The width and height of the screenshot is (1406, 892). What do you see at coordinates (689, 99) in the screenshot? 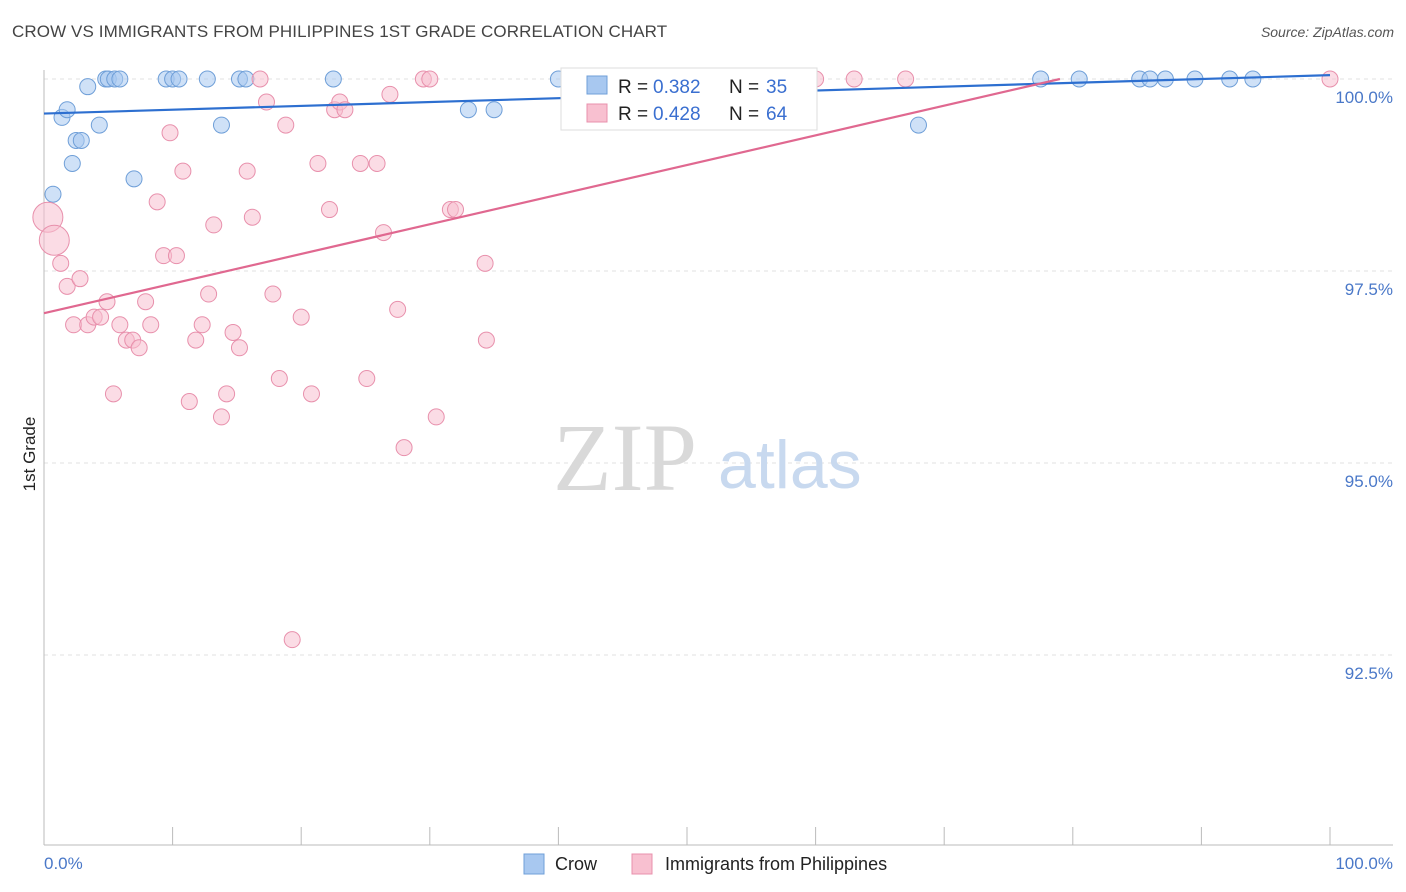
I see `legend-box: R = 0.382 N = 35 R = 0.428 N = 64` at bounding box center [689, 99].